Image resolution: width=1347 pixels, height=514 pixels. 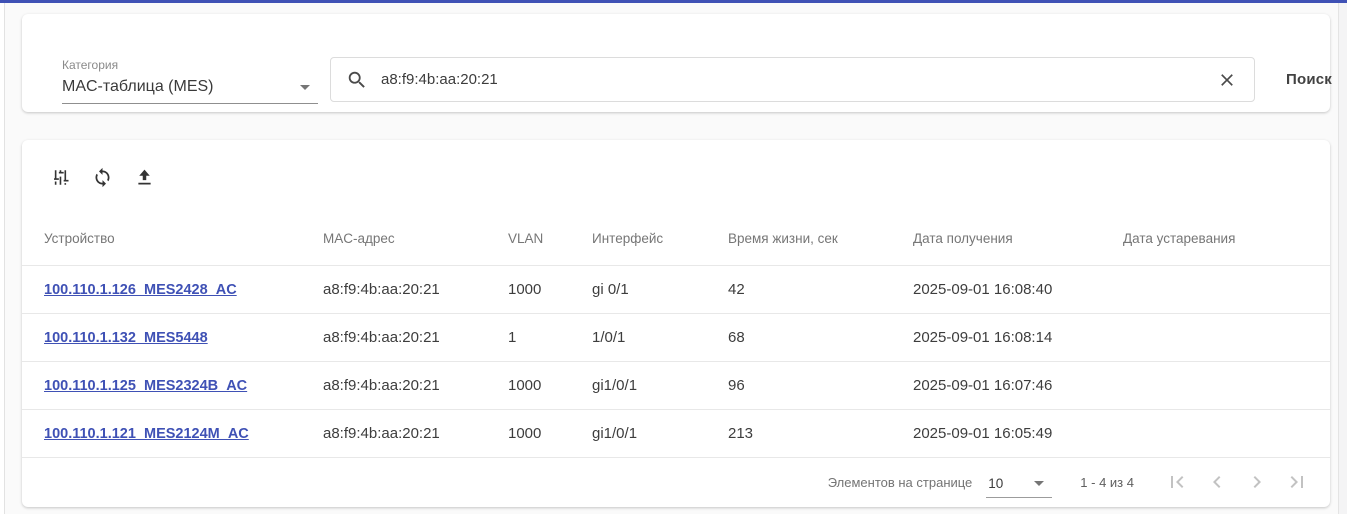 What do you see at coordinates (138, 86) in the screenshot?
I see `category-value: MAC-таблица (MES)` at bounding box center [138, 86].